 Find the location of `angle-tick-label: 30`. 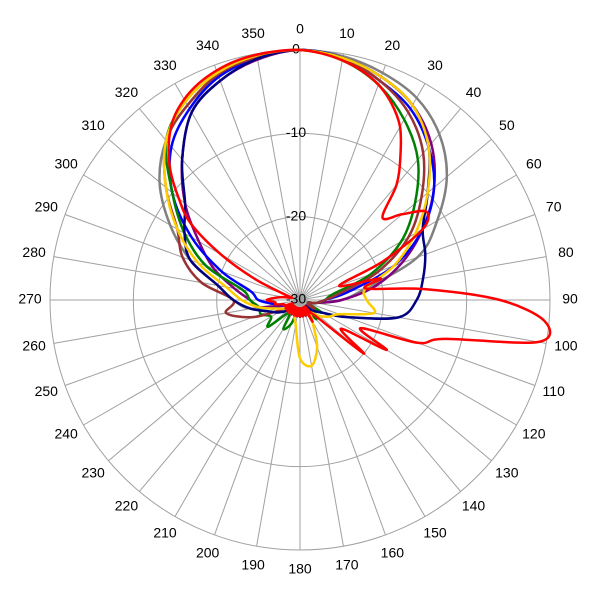

angle-tick-label: 30 is located at coordinates (435, 65).